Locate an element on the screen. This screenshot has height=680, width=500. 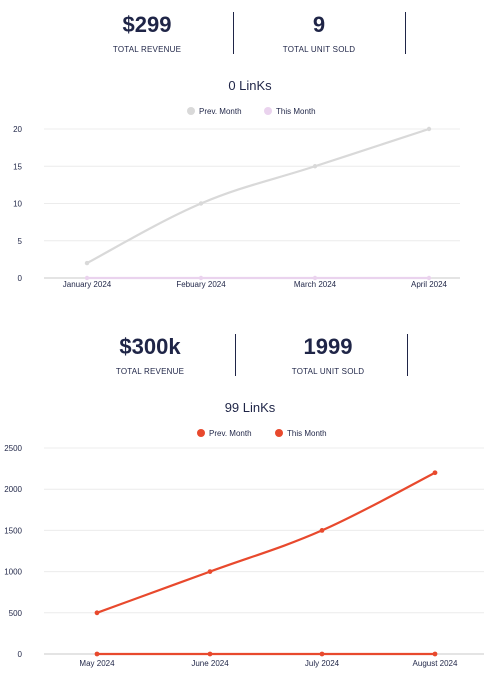
total-units-stat: 1999 TOTAL UNIT SOLD is located at coordinates (328, 356).